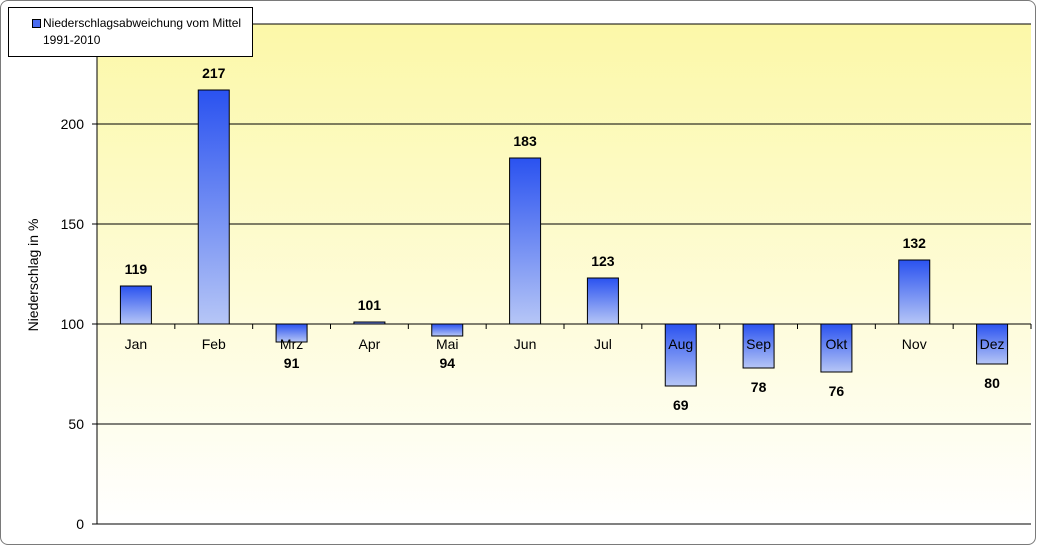 This screenshot has height=547, width=1038. Describe the element at coordinates (447, 344) in the screenshot. I see `x-tick-label: Mai` at that location.